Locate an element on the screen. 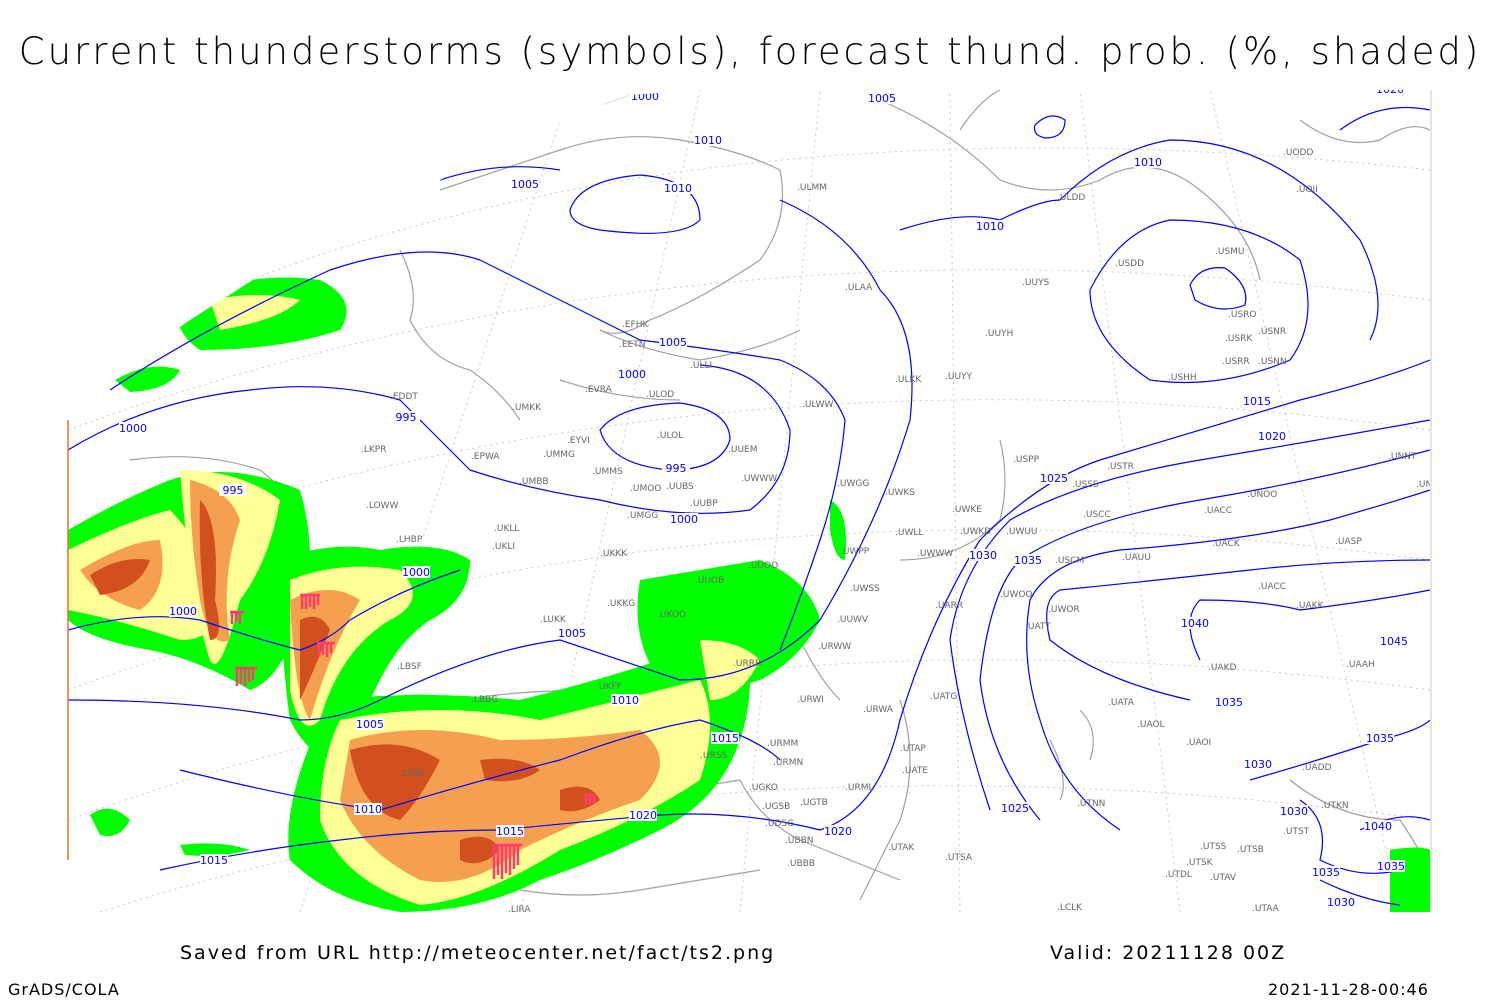  station-label: .LHBP is located at coordinates (409, 540).